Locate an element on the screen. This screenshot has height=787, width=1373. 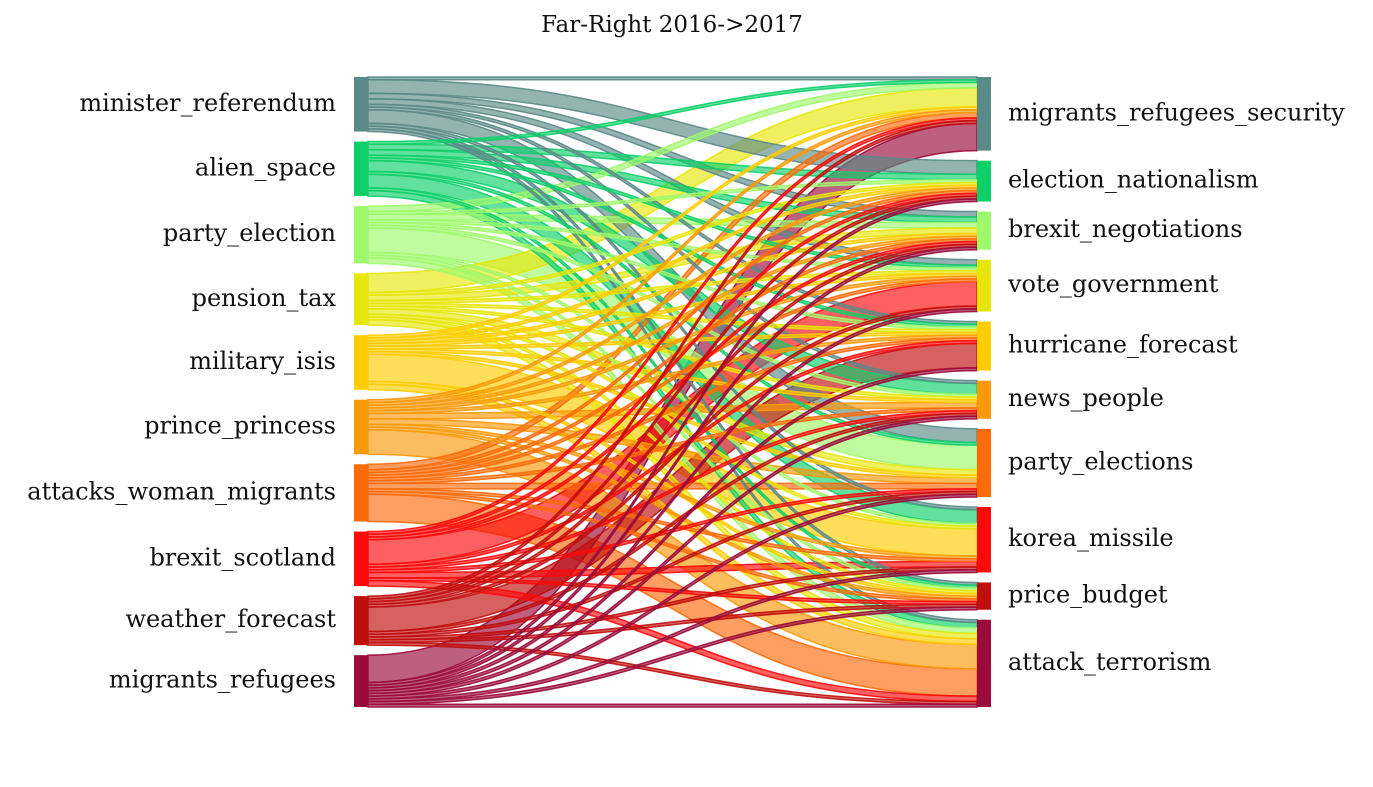
source-node-prince-princess is located at coordinates (361, 427).